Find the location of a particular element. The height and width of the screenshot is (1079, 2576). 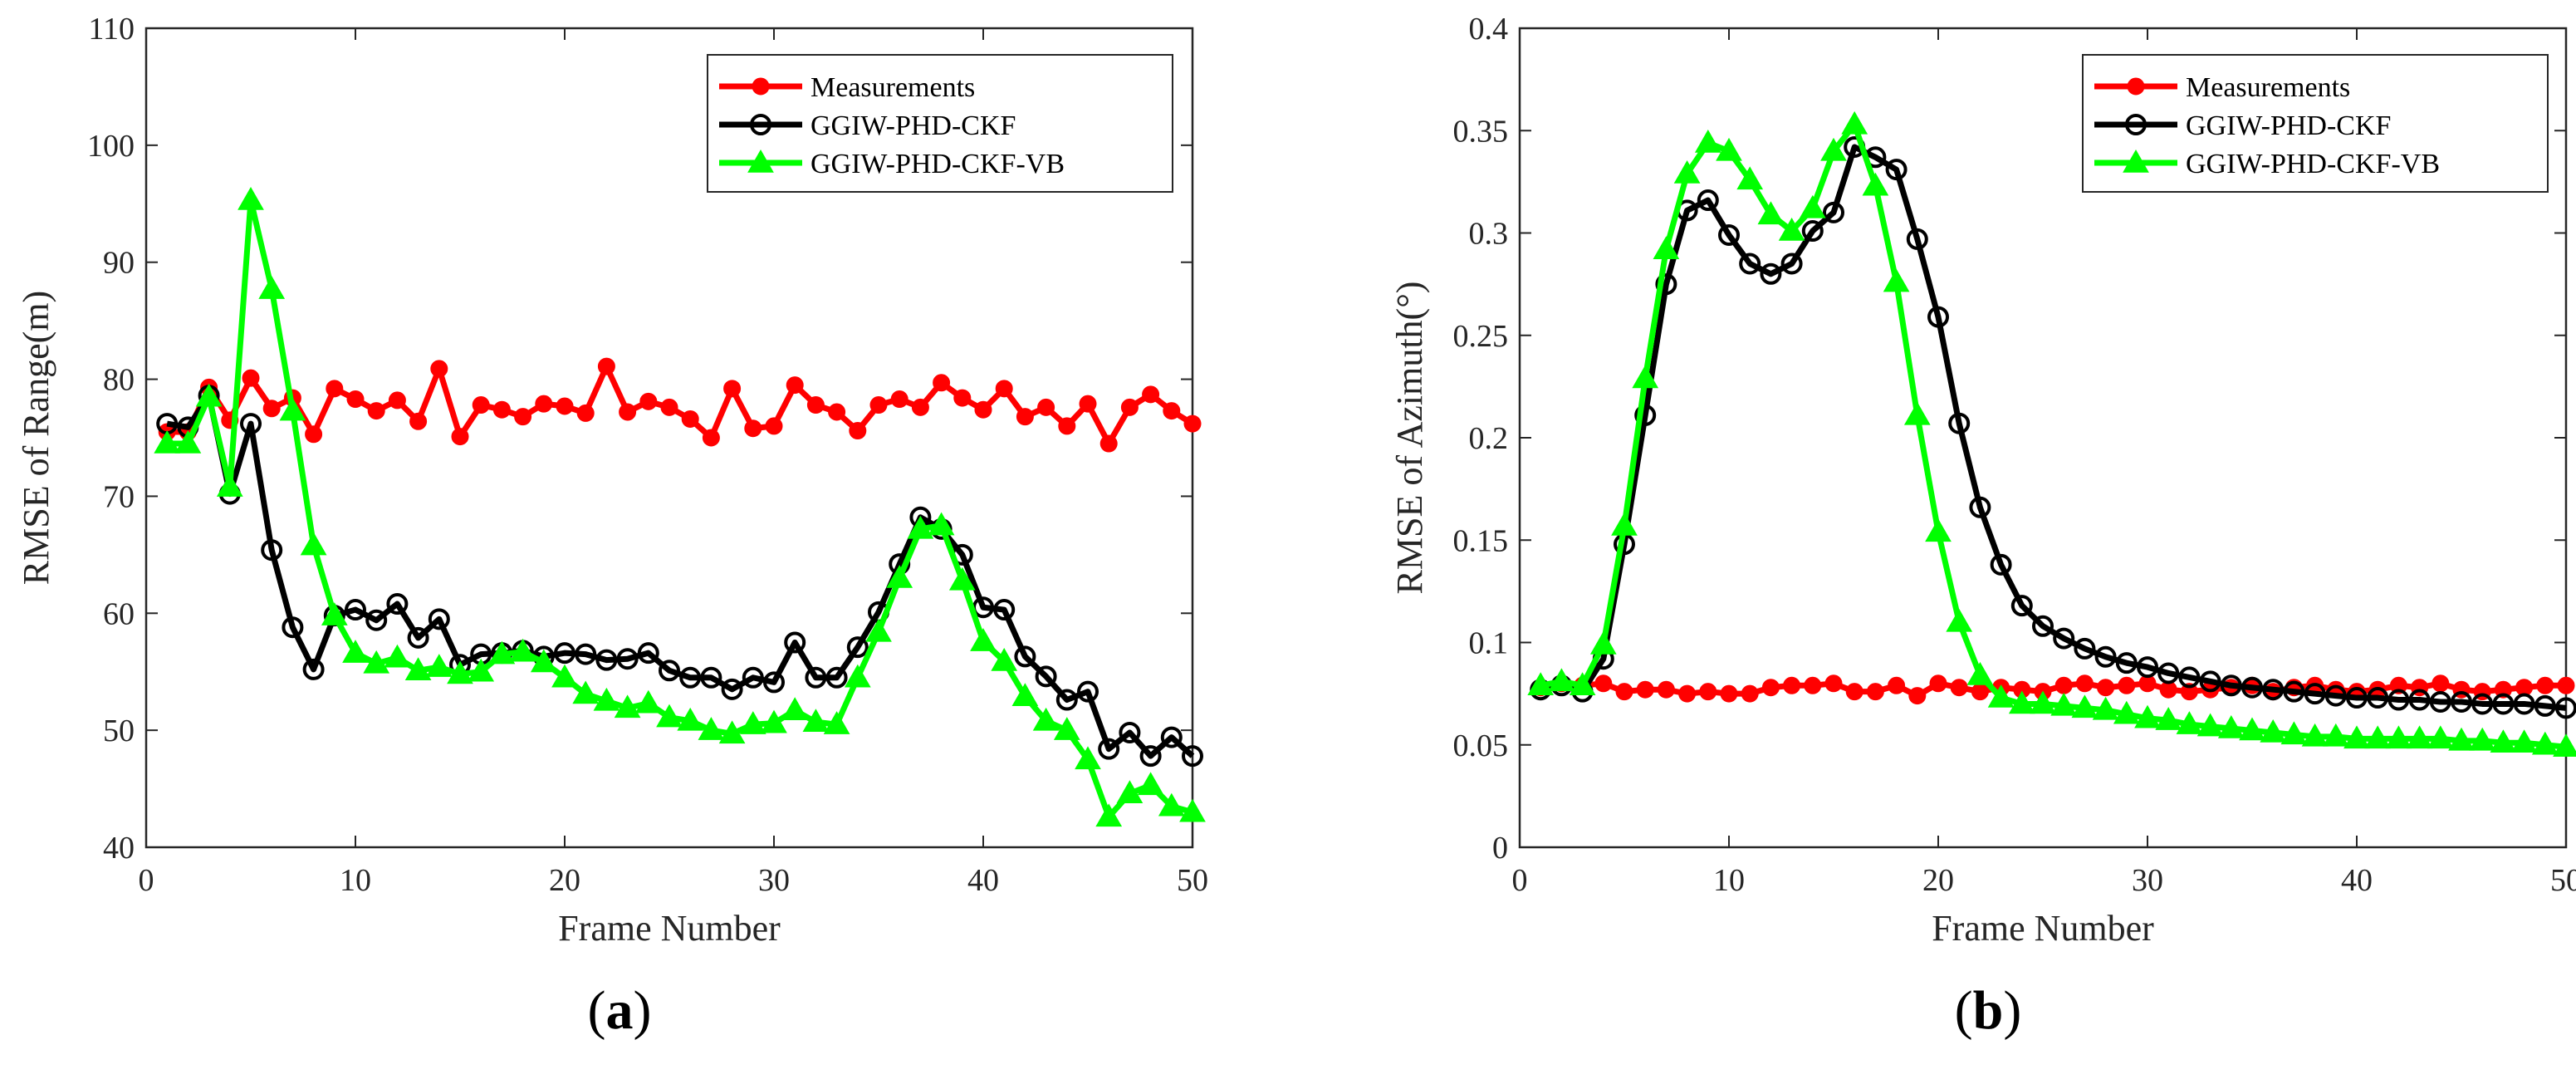

y-tick-label: 0.3 is located at coordinates (1489, 234).